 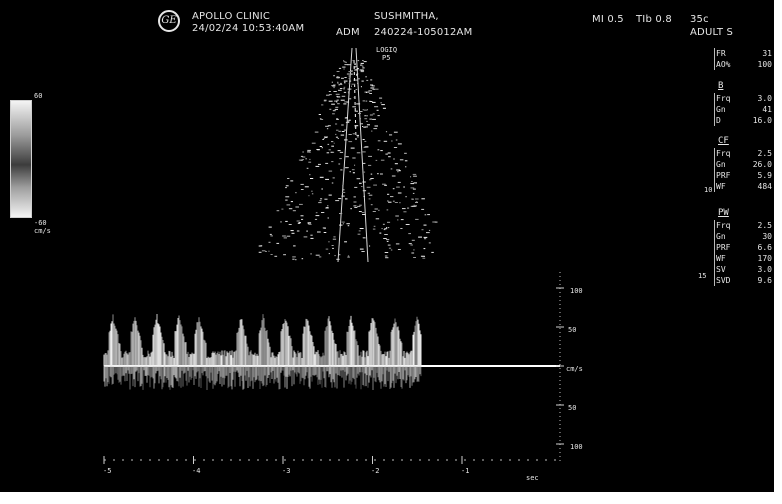 I want to click on panel-row: Frq 2.5, so click(x=744, y=225).